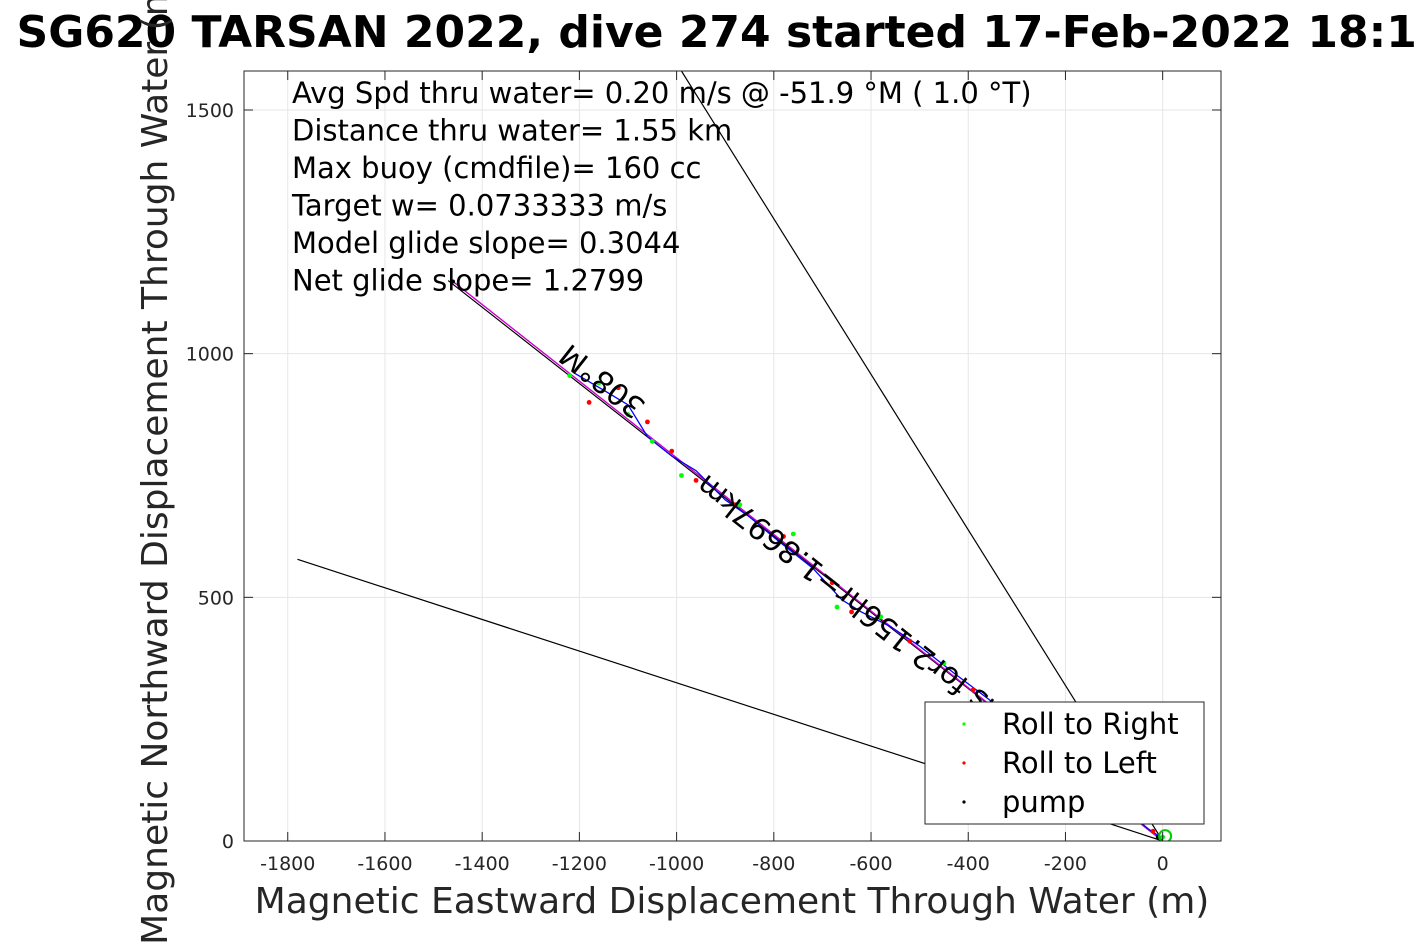  I want to click on y-tick-label: 1000, so click(210, 355).